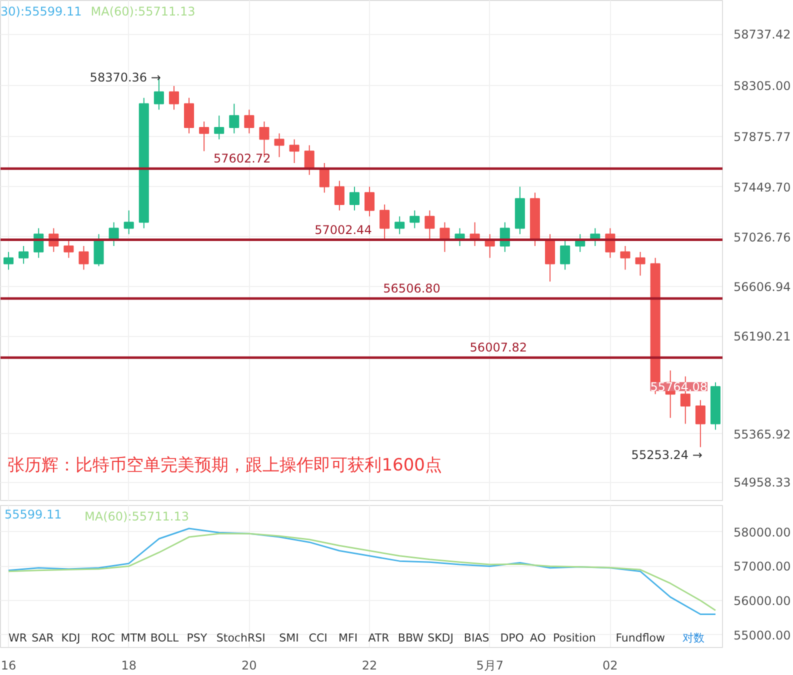 Image resolution: width=793 pixels, height=675 pixels. Describe the element at coordinates (41, 11) in the screenshot. I see `annotation: 30):55599.11` at that location.